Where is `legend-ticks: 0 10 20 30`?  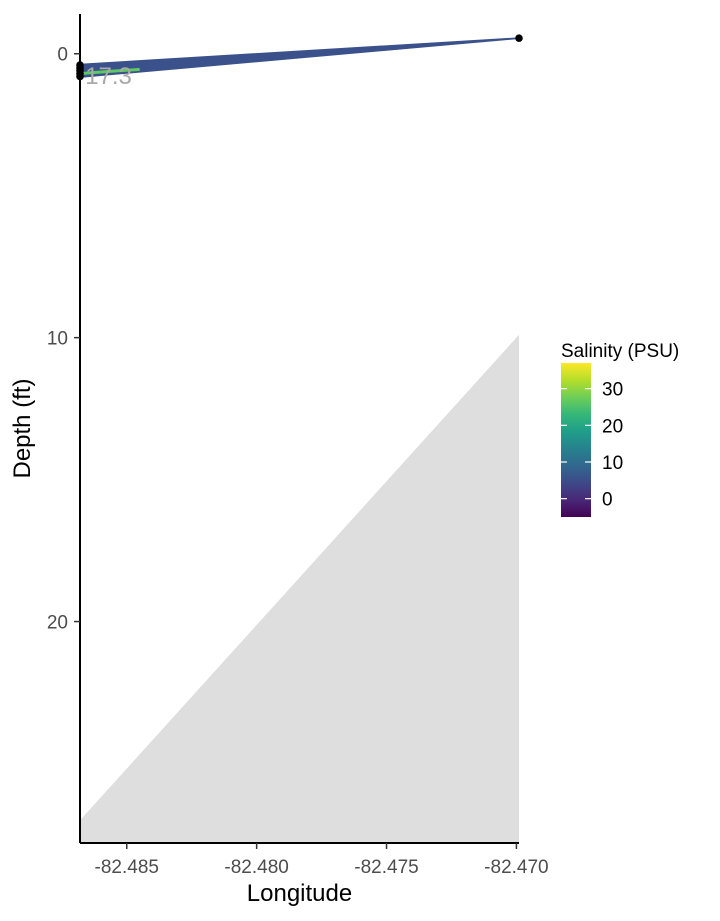 legend-ticks: 0 10 20 30 is located at coordinates (592, 445).